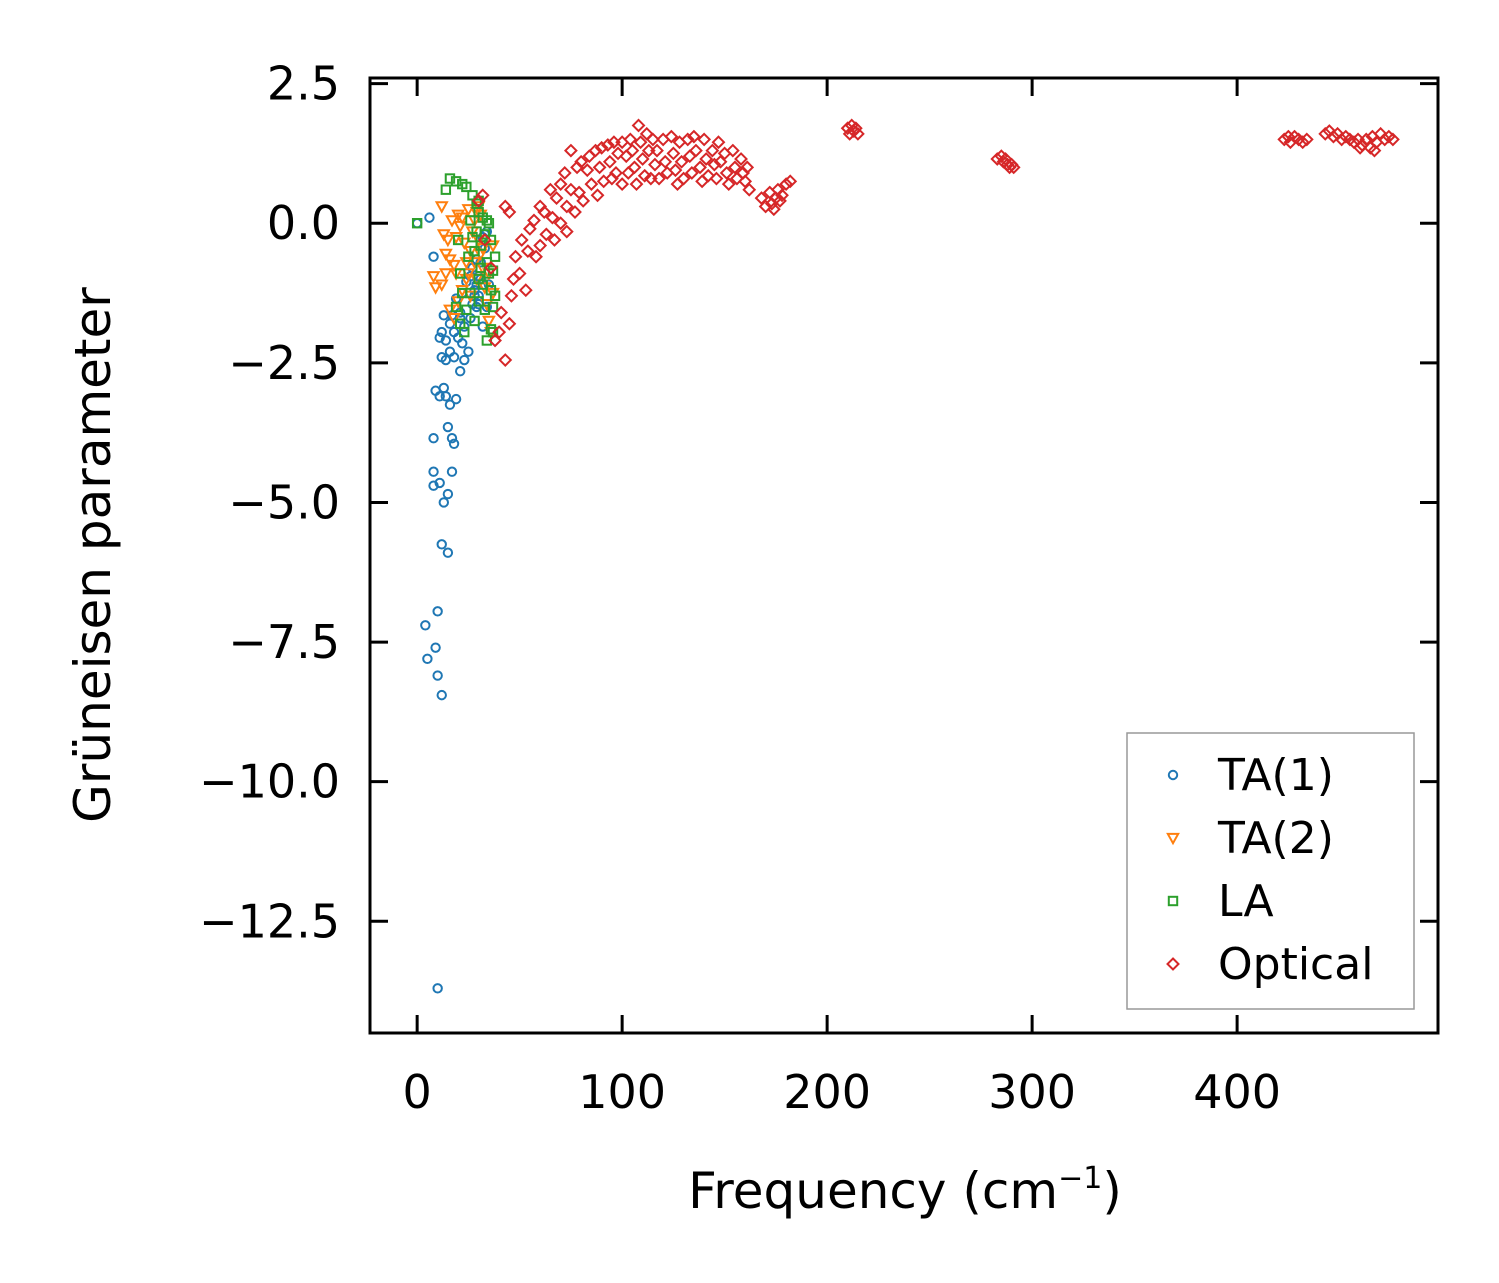  Describe the element at coordinates (417, 1092) in the screenshot. I see `x-tick-label: 0` at that location.